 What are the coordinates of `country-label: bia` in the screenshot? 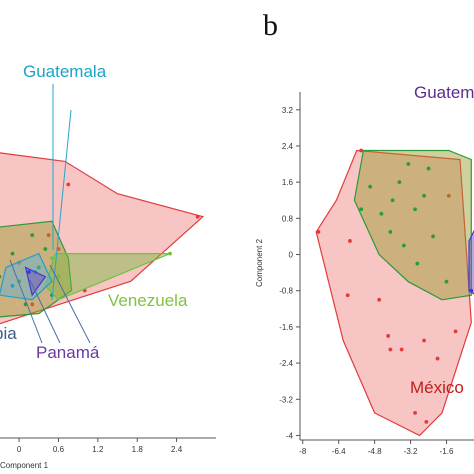 It's located at (8, 333).